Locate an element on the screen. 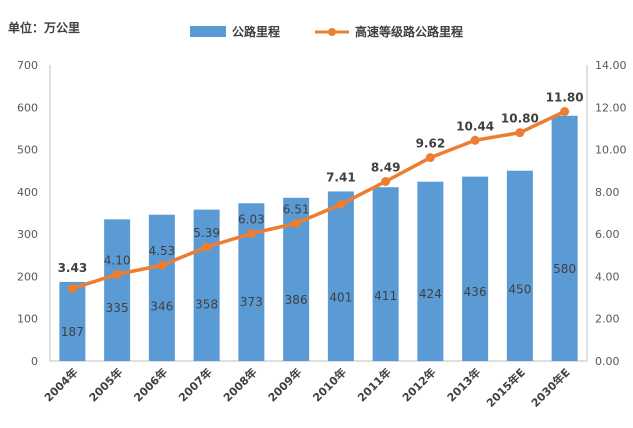  line-value-label: 11.80 is located at coordinates (565, 98).